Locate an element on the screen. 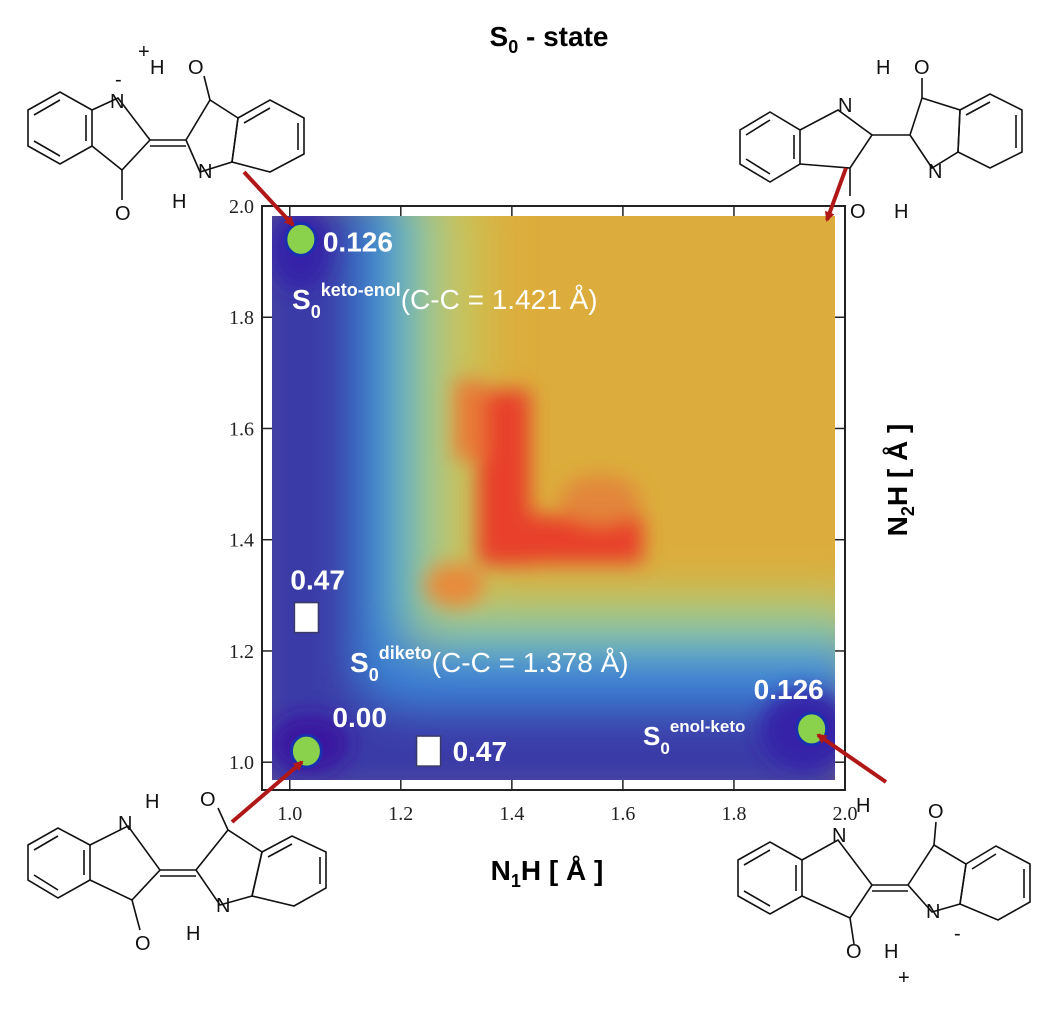  mol-tr-atom-n2: N is located at coordinates (935, 172).